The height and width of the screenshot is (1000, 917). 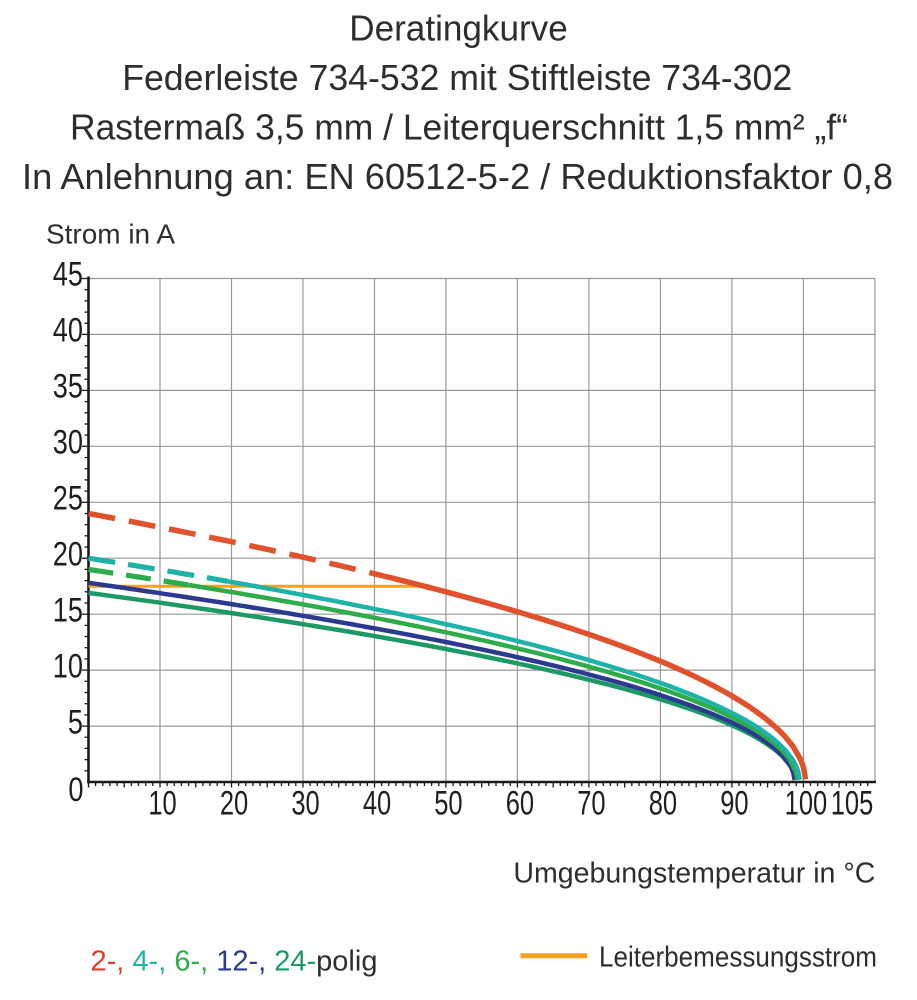 What do you see at coordinates (234, 961) in the screenshot?
I see `svg-text: 2-, 4-, 6-, 12-, 24-polig` at bounding box center [234, 961].